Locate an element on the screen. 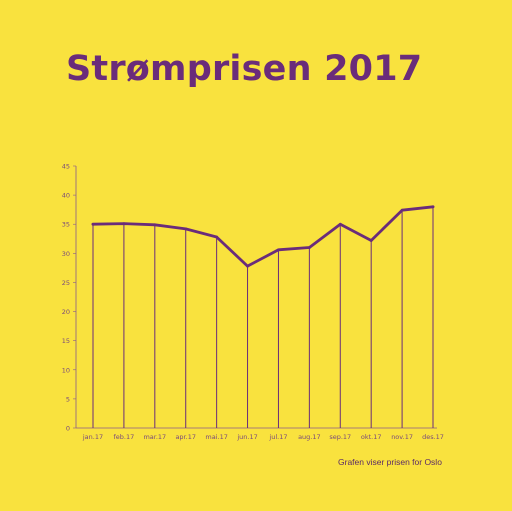 The image size is (512, 511). series-line-group is located at coordinates (263, 236).